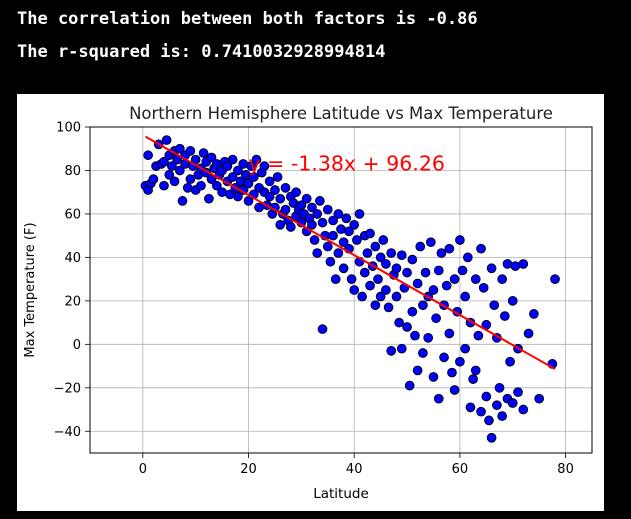 The image size is (631, 519). What do you see at coordinates (72, 258) in the screenshot?
I see `y-tick-label: 40` at bounding box center [72, 258].